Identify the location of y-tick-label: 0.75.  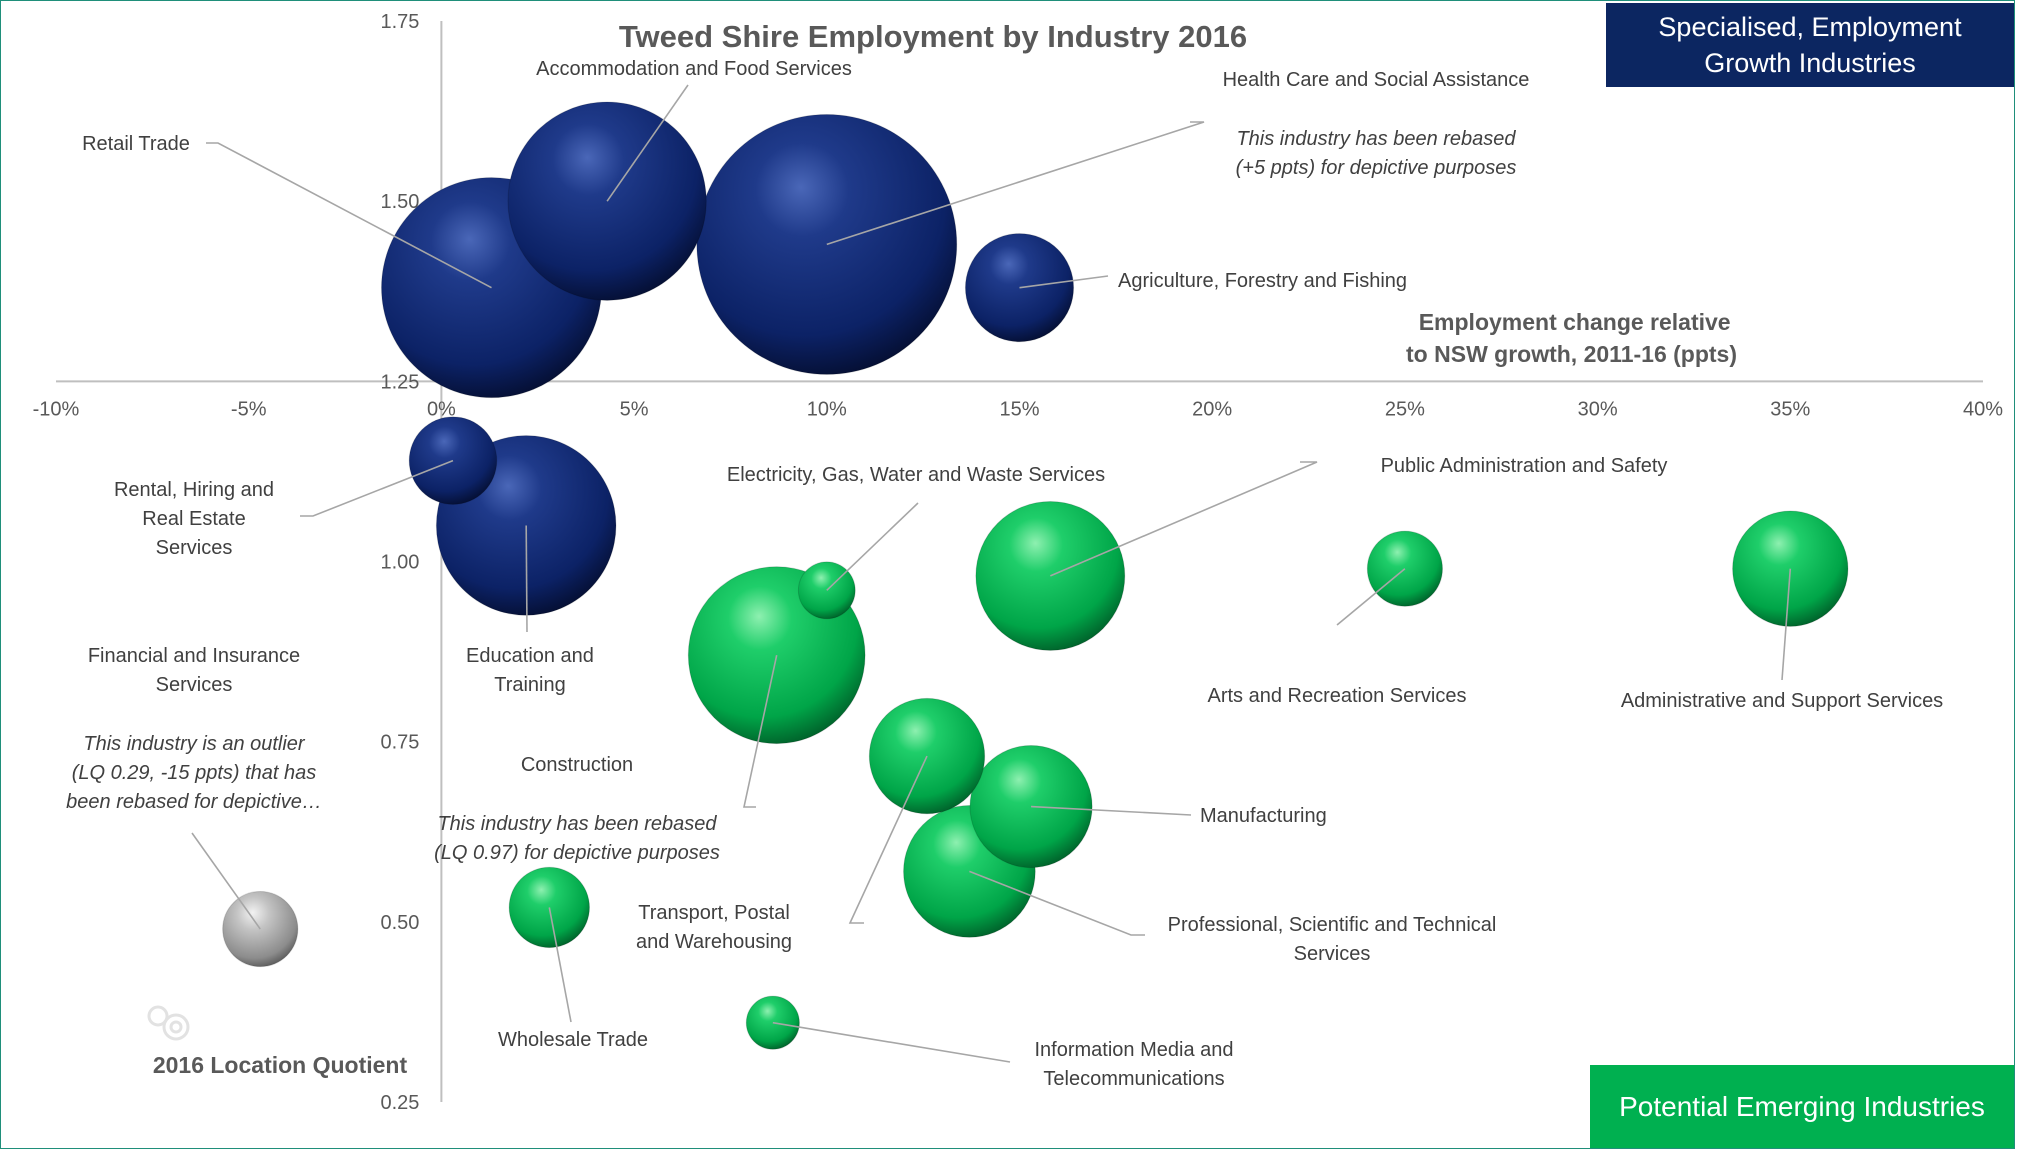
(399, 743).